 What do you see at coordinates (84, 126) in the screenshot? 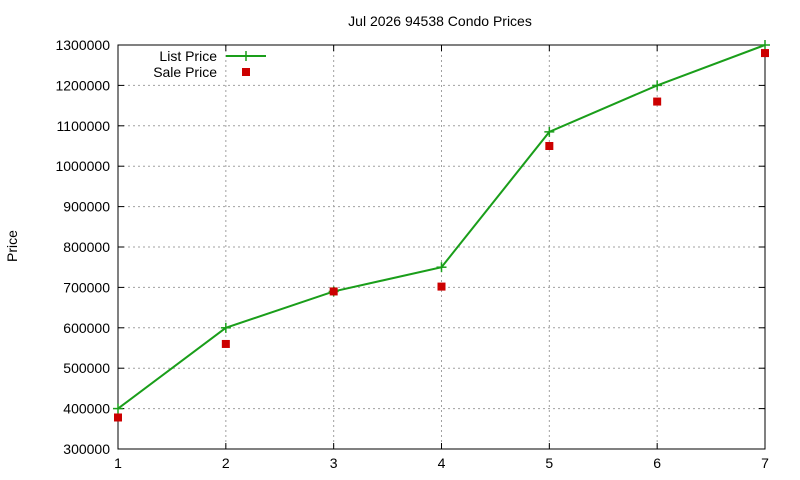
I see `y-tick-label: 1100000` at bounding box center [84, 126].